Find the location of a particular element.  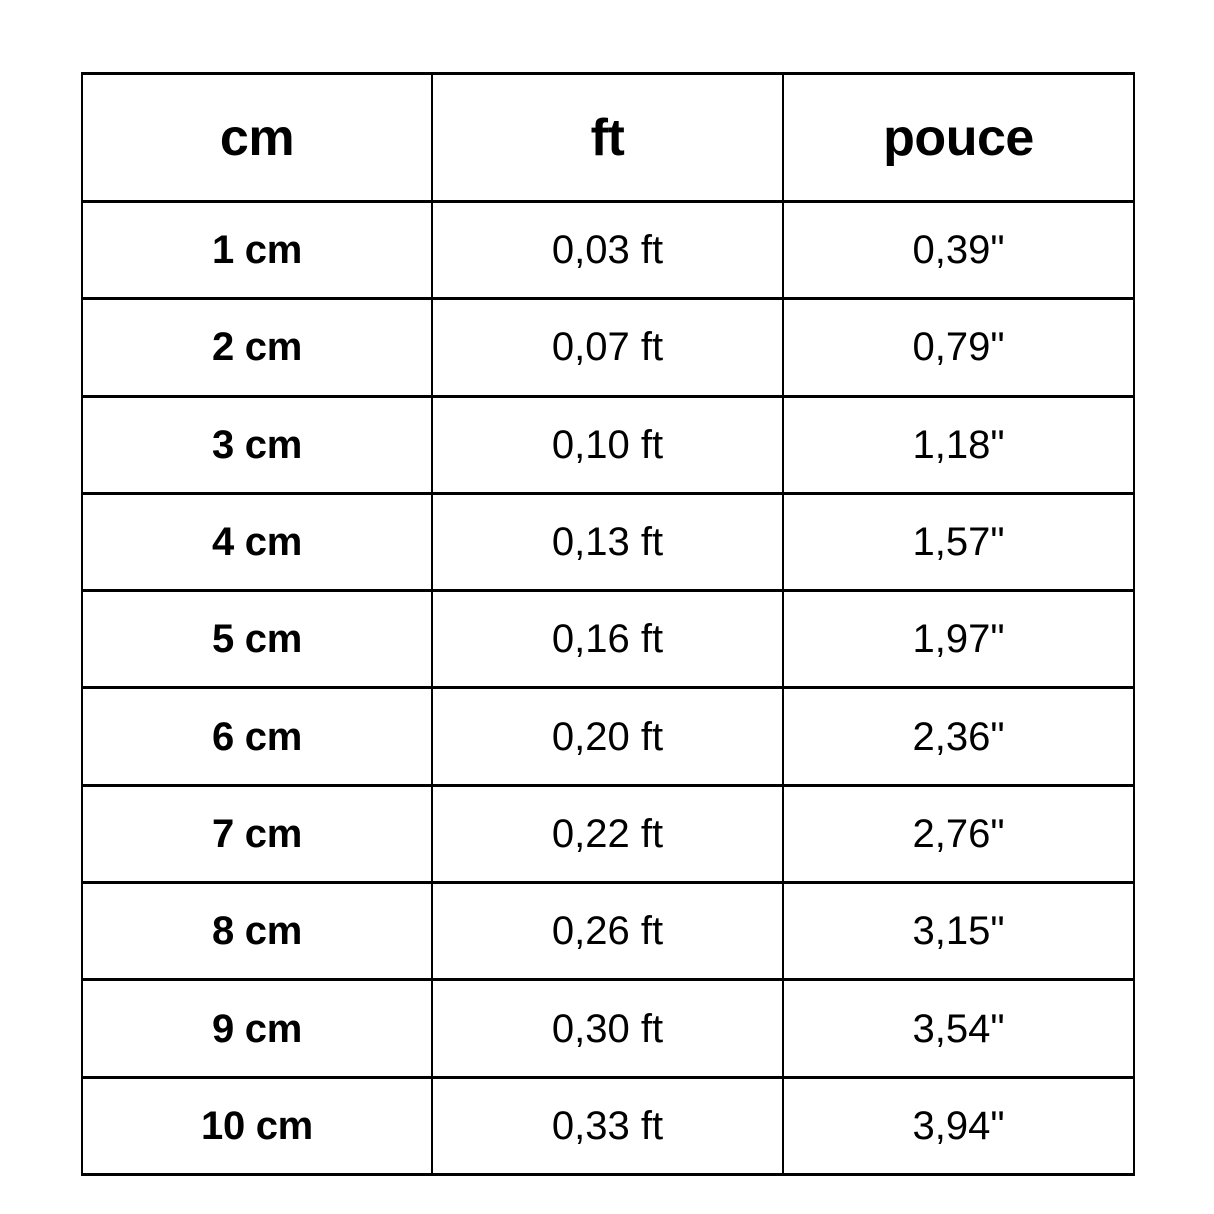

cell-pouce: 1,57" is located at coordinates (958, 542).